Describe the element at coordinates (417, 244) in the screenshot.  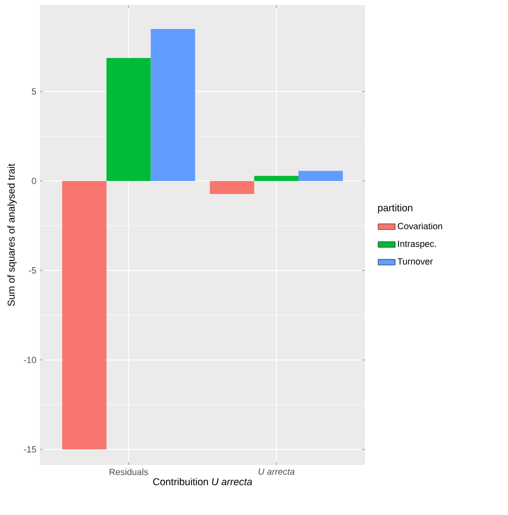
I see `legend-label: Intraspec.` at that location.